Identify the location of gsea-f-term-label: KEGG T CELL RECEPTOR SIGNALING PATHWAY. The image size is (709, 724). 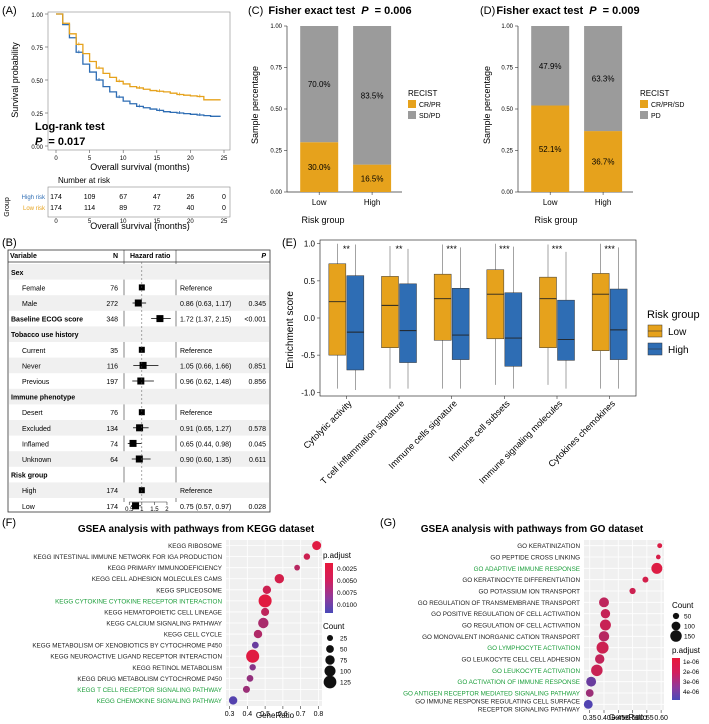
(150, 690).